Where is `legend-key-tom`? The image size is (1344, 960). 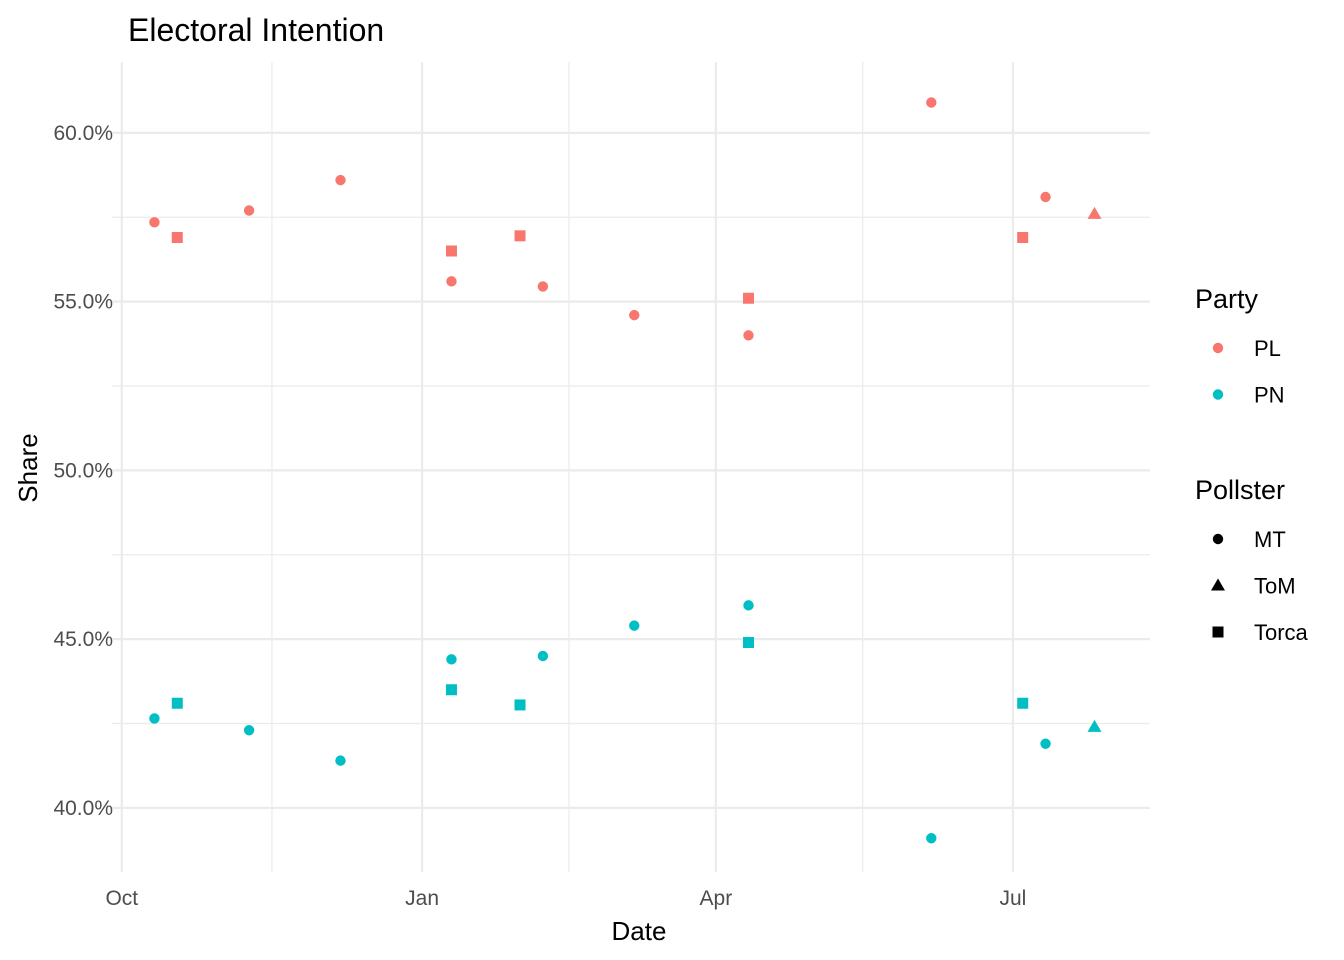 legend-key-tom is located at coordinates (1218, 584).